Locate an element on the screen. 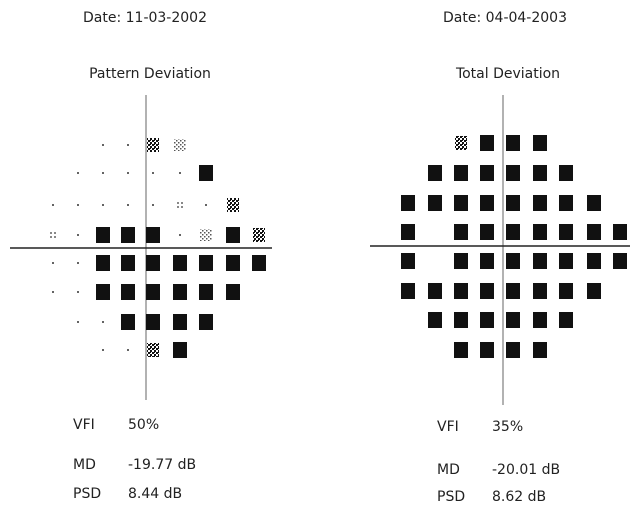  index-value: 35% is located at coordinates (507, 427).